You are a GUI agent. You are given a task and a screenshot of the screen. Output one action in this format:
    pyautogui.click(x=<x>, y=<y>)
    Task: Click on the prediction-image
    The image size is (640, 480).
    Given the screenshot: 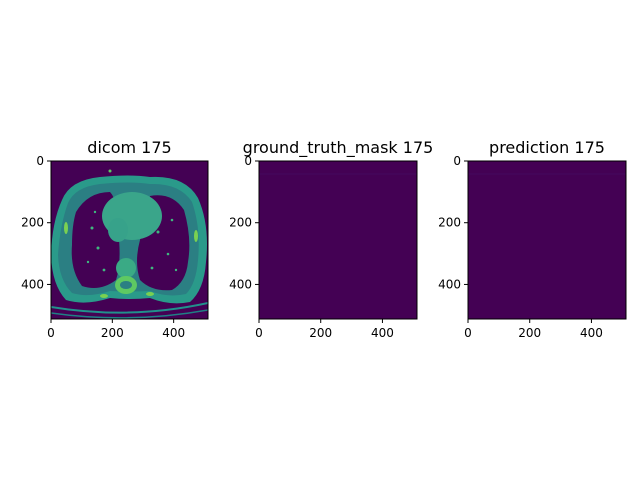 What is the action you would take?
    pyautogui.click(x=547, y=240)
    